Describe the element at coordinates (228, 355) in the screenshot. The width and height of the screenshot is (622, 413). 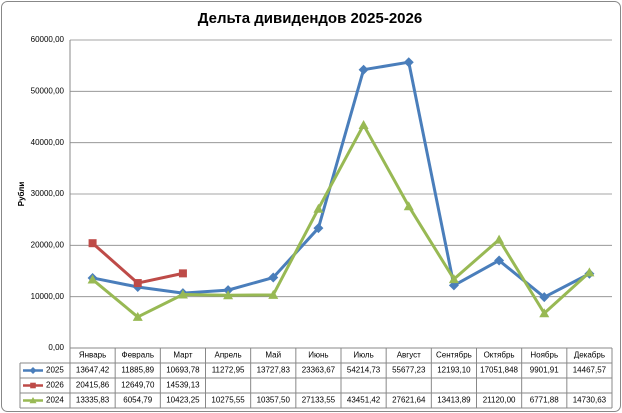
I see `x-tick-label: Апрель` at that location.